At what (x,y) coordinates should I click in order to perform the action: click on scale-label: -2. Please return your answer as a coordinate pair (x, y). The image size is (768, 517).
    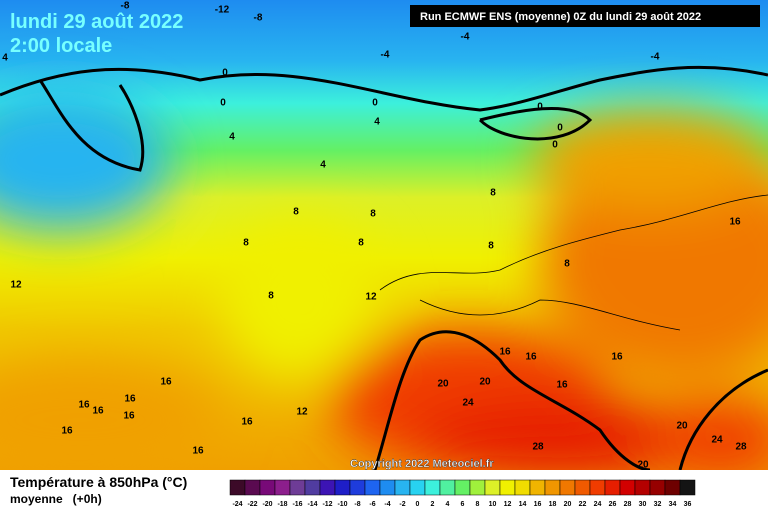
    Looking at the image, I should click on (402, 504).